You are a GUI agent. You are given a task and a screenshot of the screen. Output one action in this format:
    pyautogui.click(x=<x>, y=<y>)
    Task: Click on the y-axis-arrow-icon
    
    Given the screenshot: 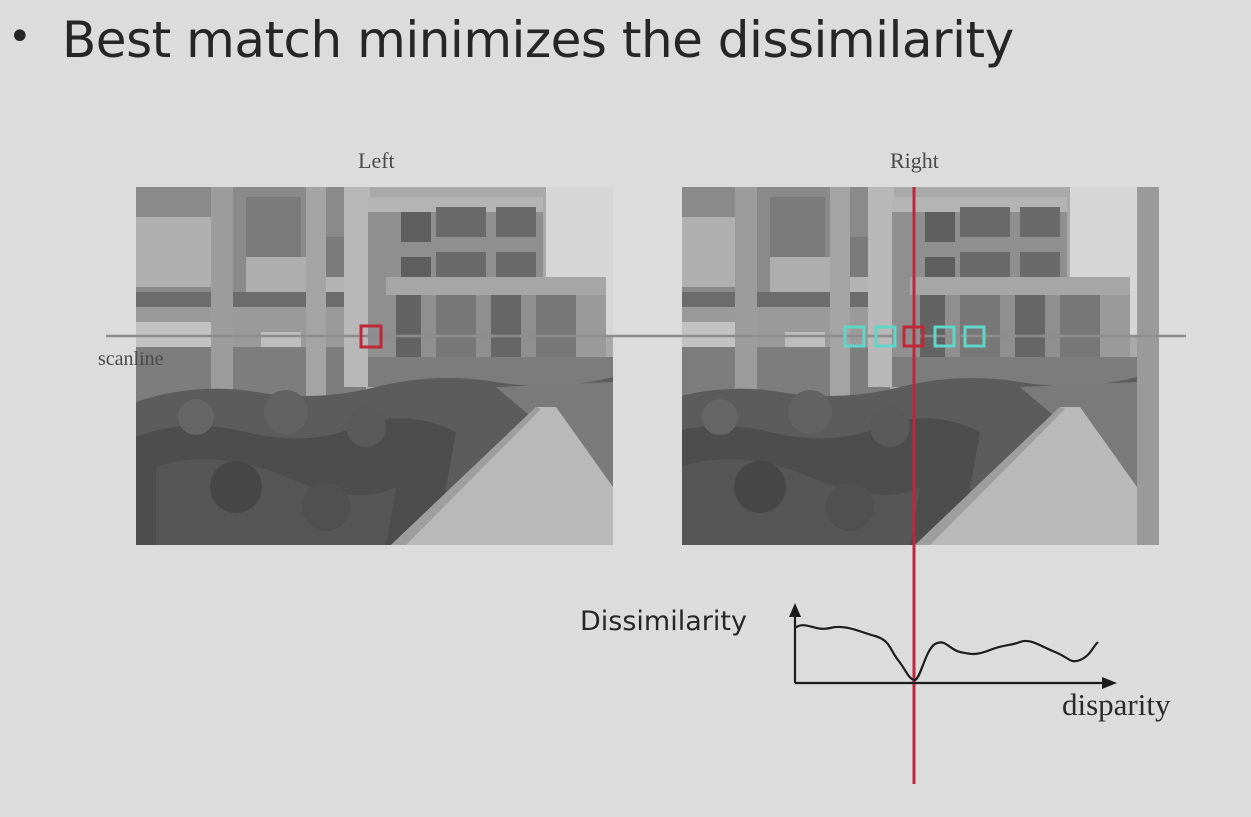 What is the action you would take?
    pyautogui.click(x=795, y=610)
    